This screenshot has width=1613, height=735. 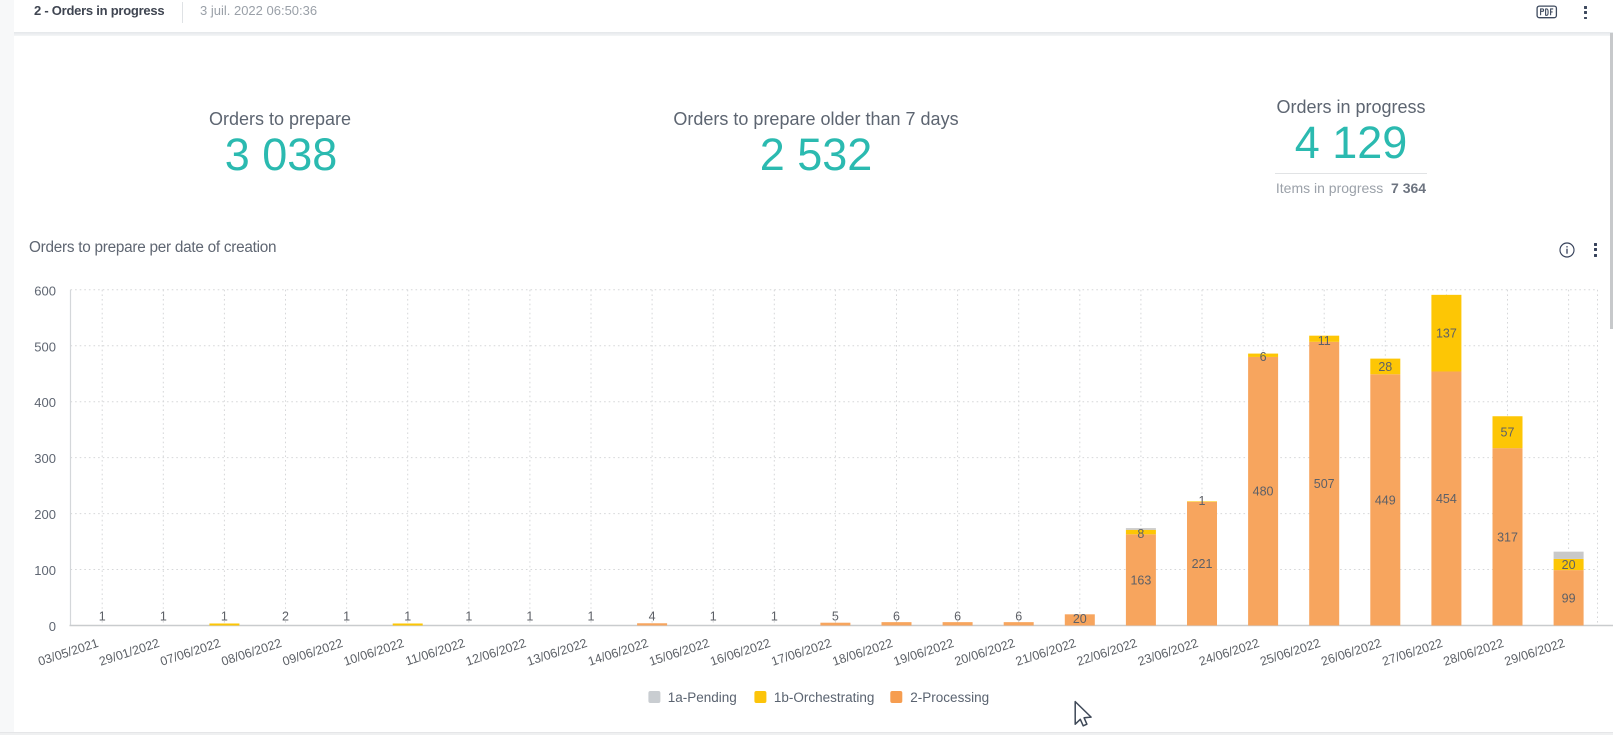 What do you see at coordinates (129, 652) in the screenshot?
I see `svg-text: 29/01/2022` at bounding box center [129, 652].